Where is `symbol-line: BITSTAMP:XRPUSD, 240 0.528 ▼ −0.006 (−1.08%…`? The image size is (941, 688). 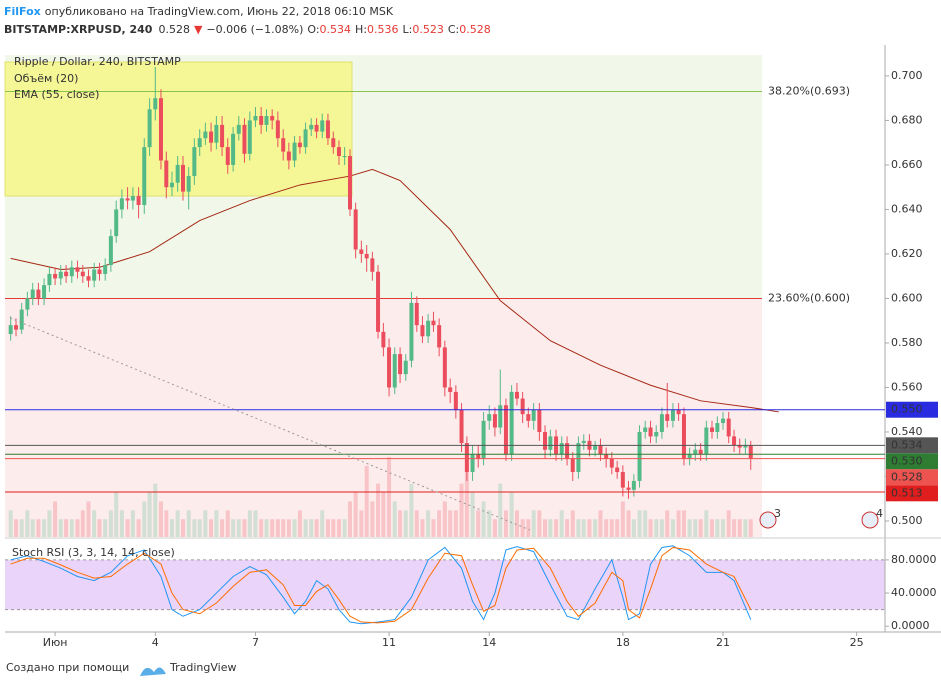
symbol-line: BITSTAMP:XRPUSD, 240 0.528 ▼ −0.006 (−1.08%… is located at coordinates (247, 29).